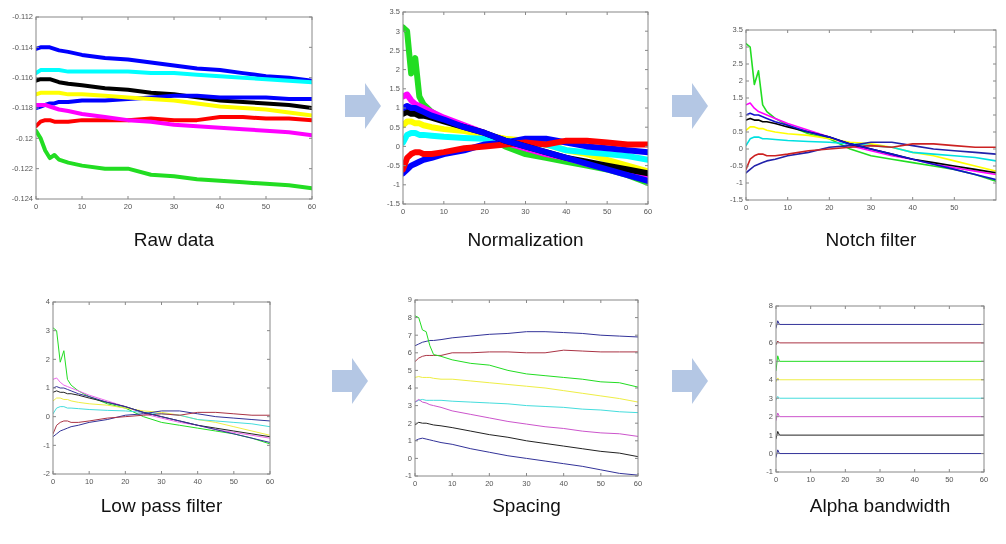 This screenshot has height=544, width=1006. Describe the element at coordinates (161, 505) in the screenshot. I see `text: Low pass filter` at that location.